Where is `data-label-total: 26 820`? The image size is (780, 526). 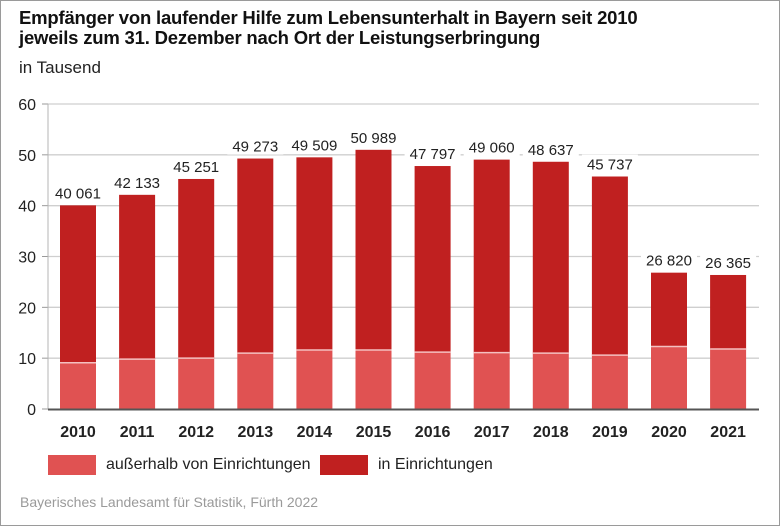
data-label-total: 26 820 is located at coordinates (669, 261).